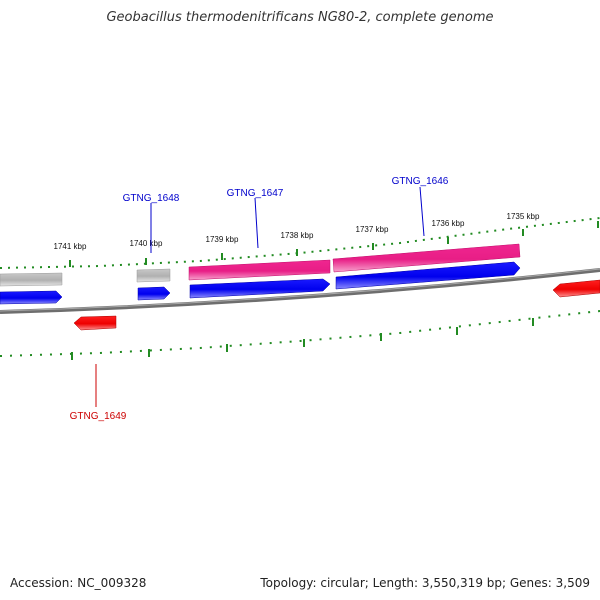 The height and width of the screenshot is (600, 600). I want to click on tick-label-1739: 1739 kbp, so click(222, 239).